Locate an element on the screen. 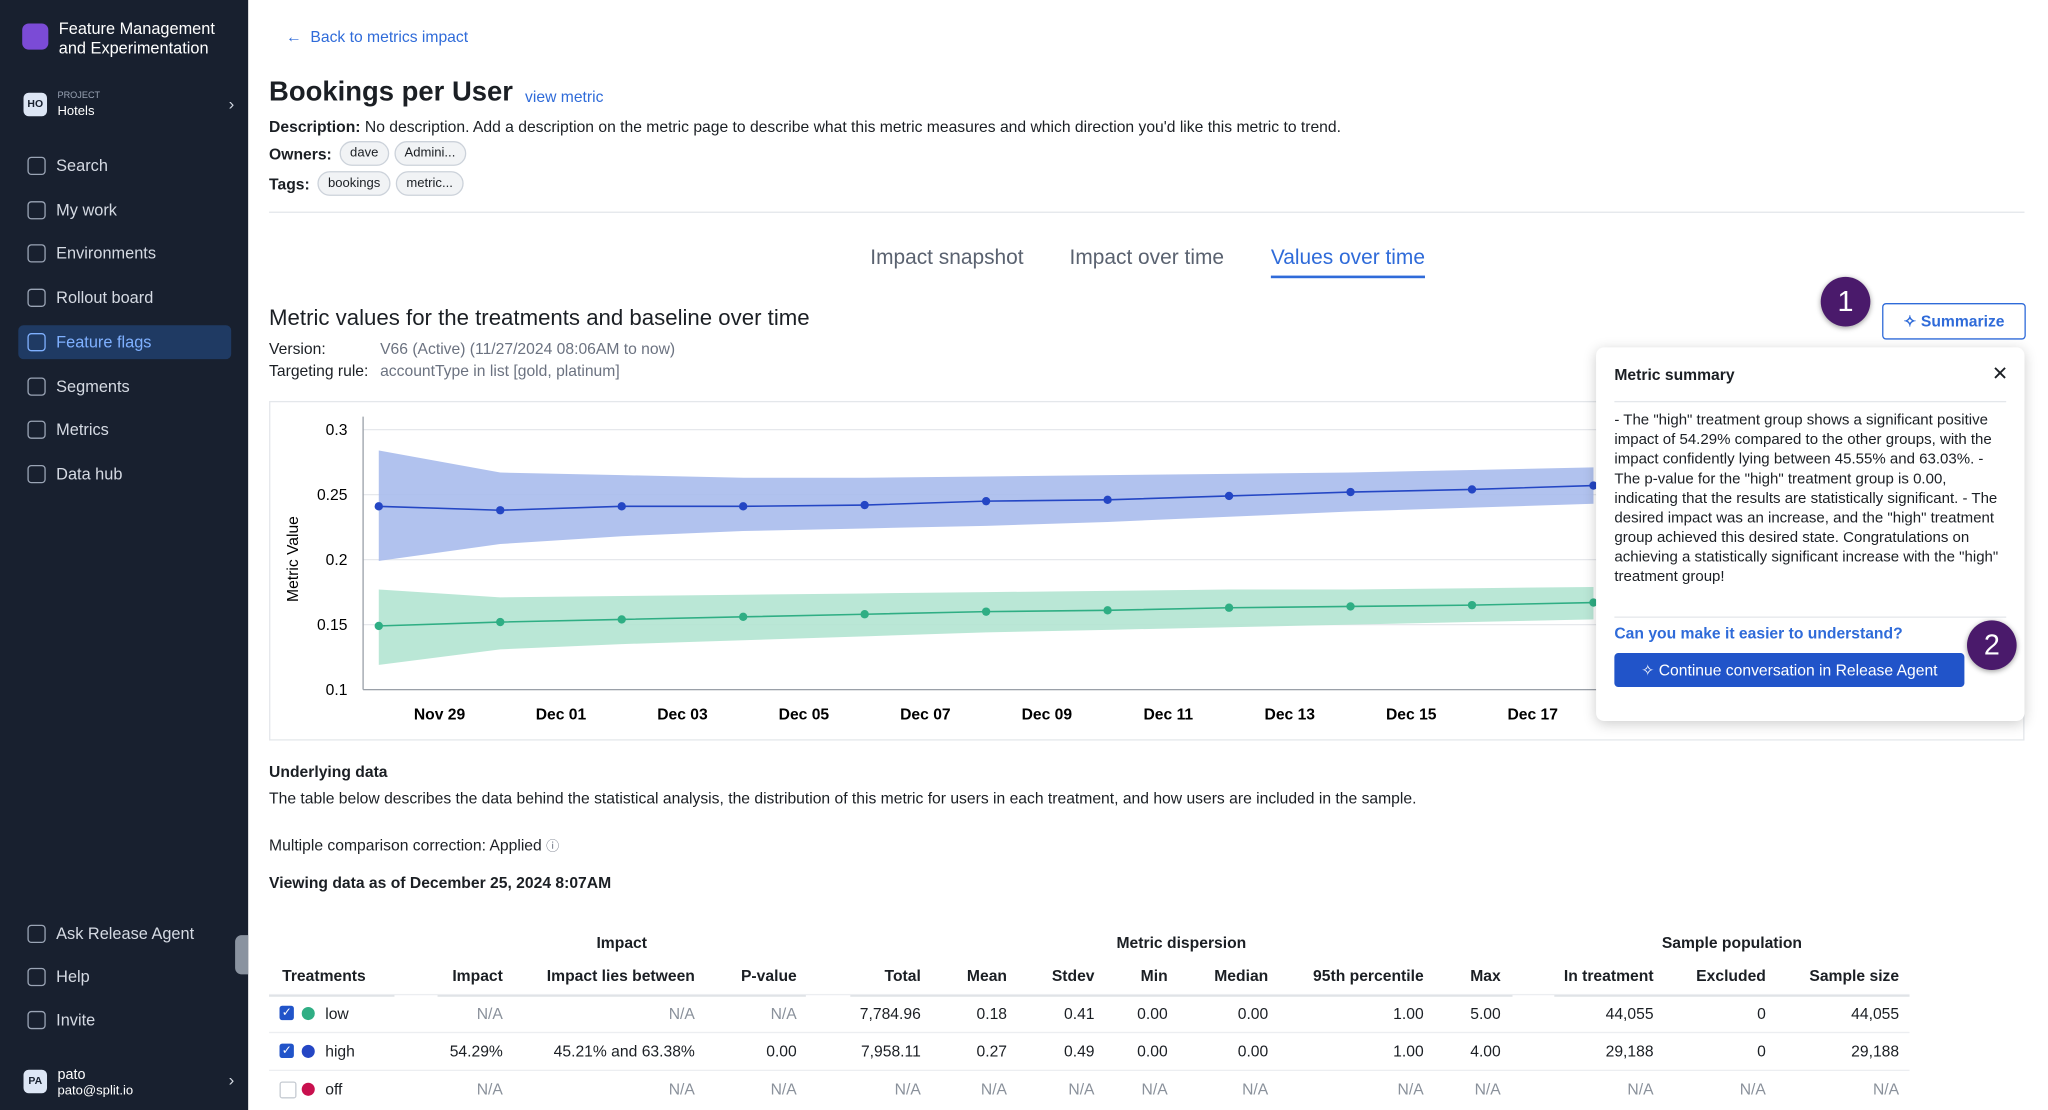  continue-button: ✧ Continue conversation in Release Agent is located at coordinates (1789, 670).